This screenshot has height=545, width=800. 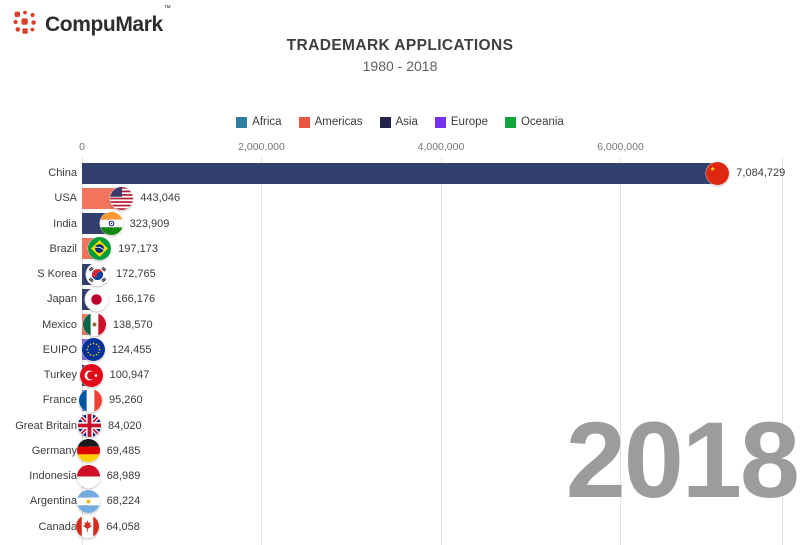 I want to click on value-label: 443,046, so click(x=160, y=198).